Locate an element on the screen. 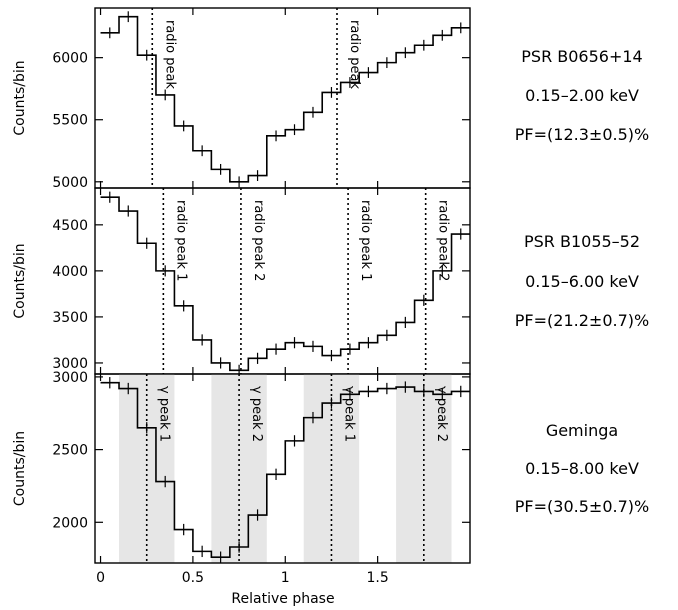 The image size is (678, 610). info-line: PF=(30.5±0.7)% is located at coordinates (582, 506).